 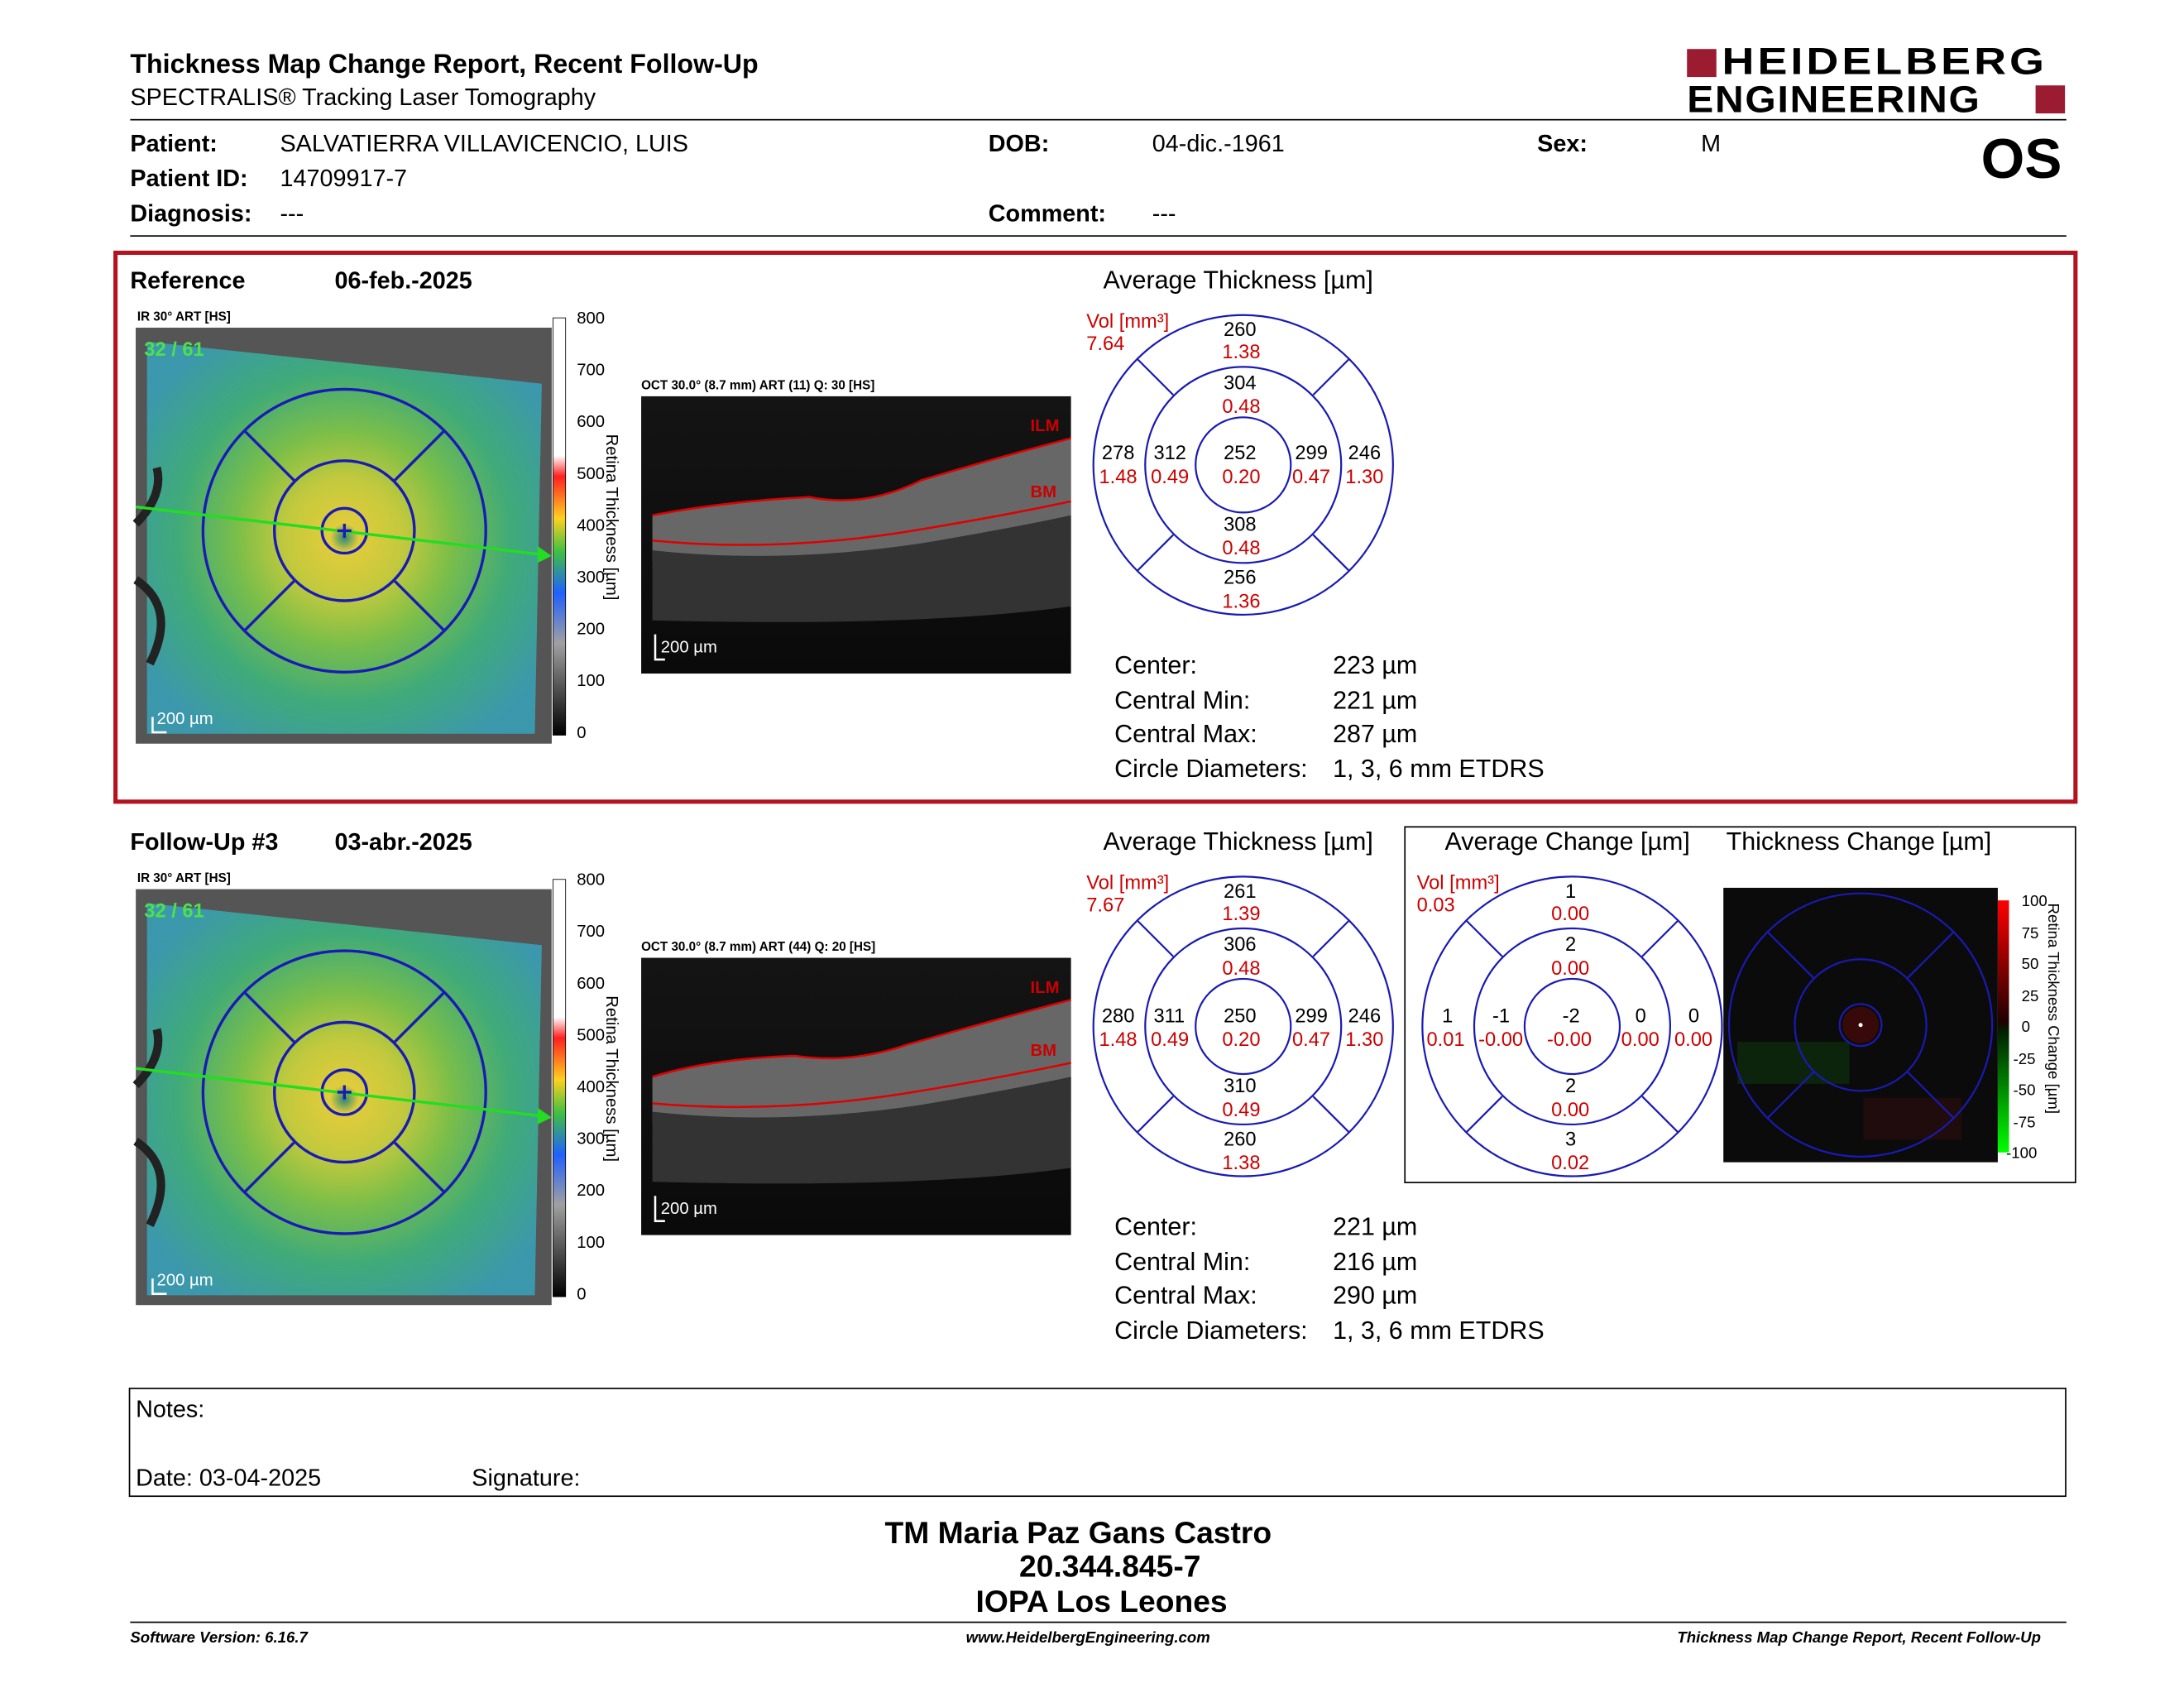 I want to click on central-min-value: 216 µm, so click(x=1375, y=1261).